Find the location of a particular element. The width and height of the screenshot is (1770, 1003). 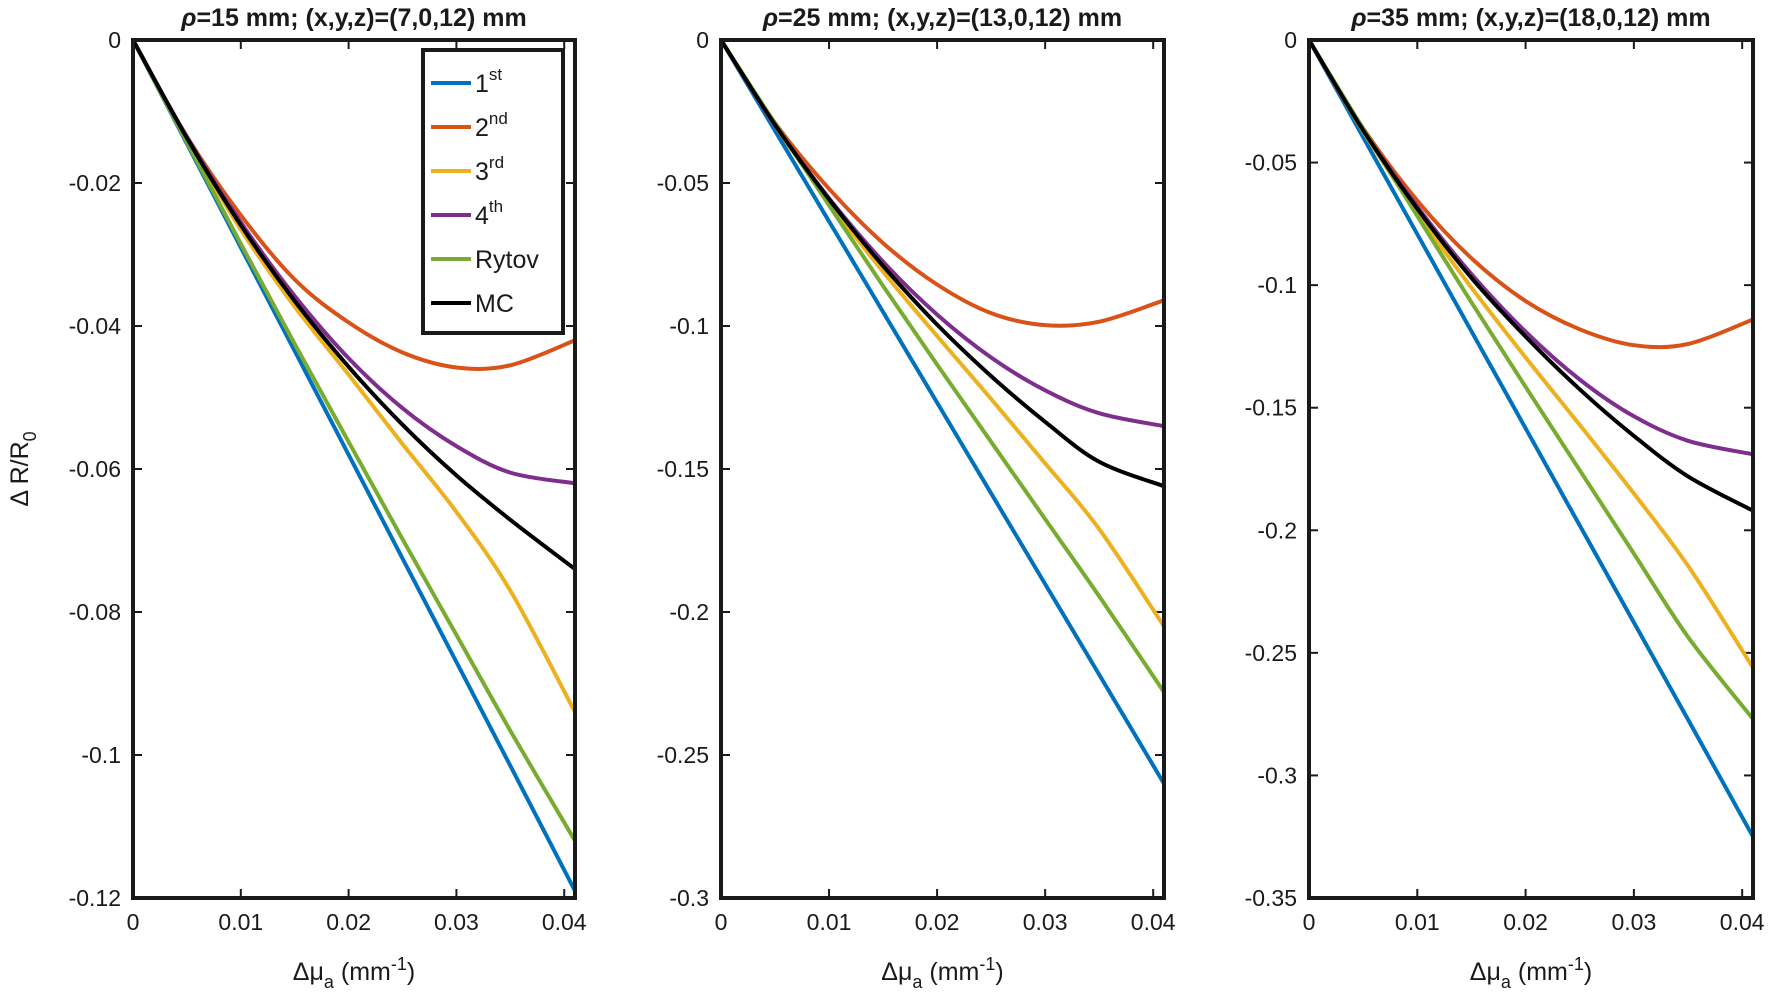

legend: 1st 2nd 3rd 4th Rytov MC is located at coordinates (493, 191).